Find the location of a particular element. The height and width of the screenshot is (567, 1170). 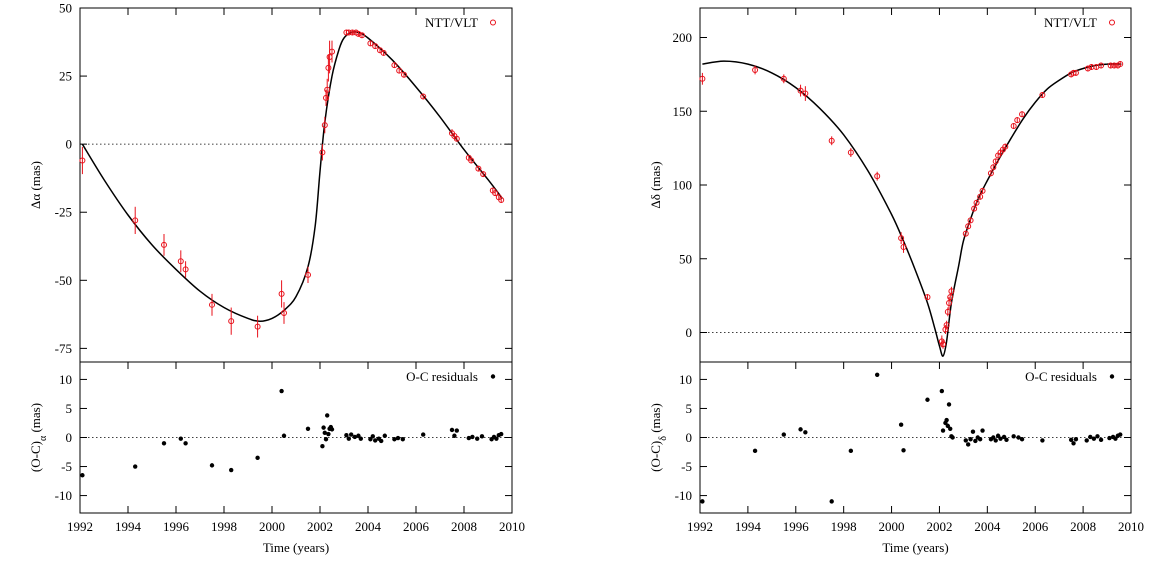

y-axis-label-main: (O-C) is located at coordinates (35, 456).